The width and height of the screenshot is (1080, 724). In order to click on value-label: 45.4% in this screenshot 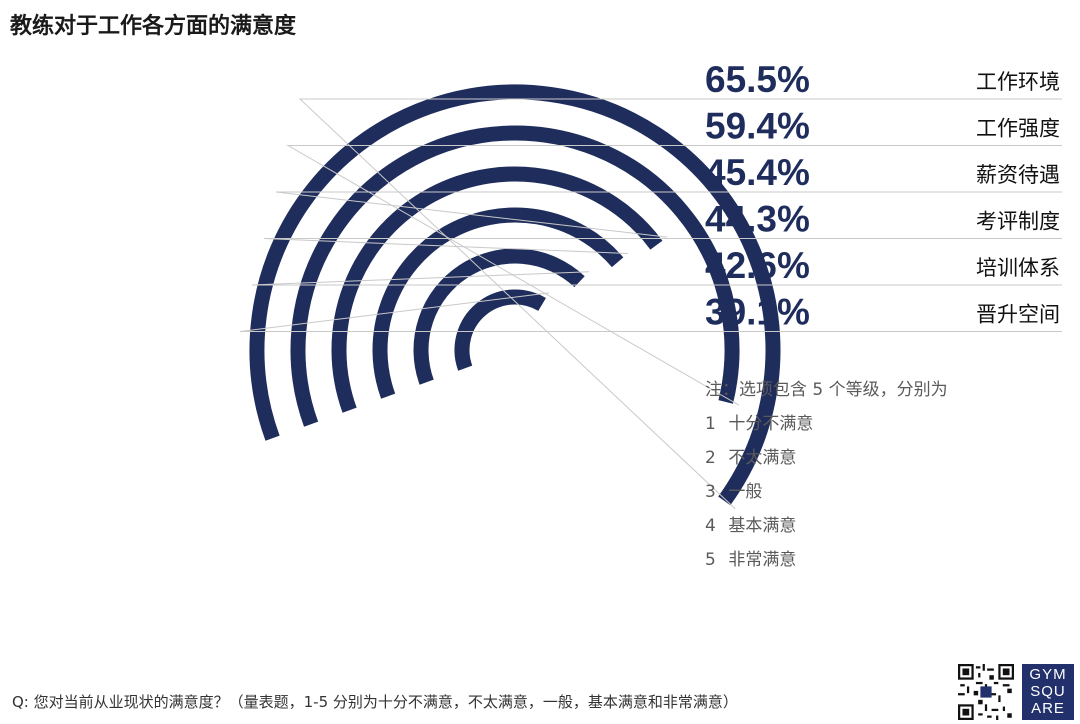, I will do `click(757, 172)`.